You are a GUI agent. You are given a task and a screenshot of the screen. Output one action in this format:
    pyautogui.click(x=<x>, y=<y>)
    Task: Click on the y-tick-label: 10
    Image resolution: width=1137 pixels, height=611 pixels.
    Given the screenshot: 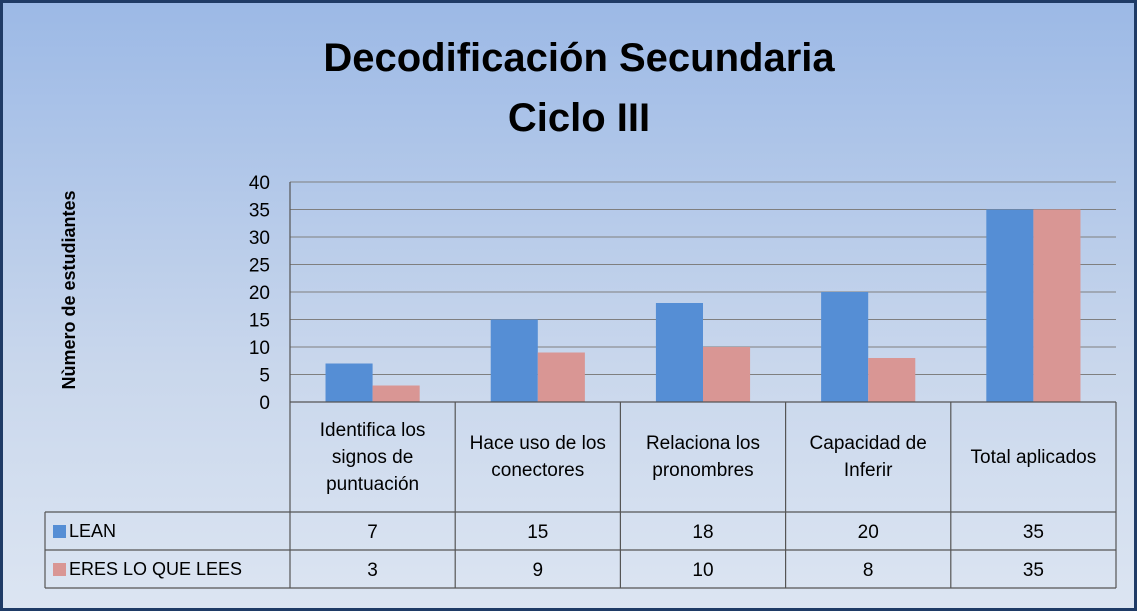 What is the action you would take?
    pyautogui.click(x=259, y=348)
    